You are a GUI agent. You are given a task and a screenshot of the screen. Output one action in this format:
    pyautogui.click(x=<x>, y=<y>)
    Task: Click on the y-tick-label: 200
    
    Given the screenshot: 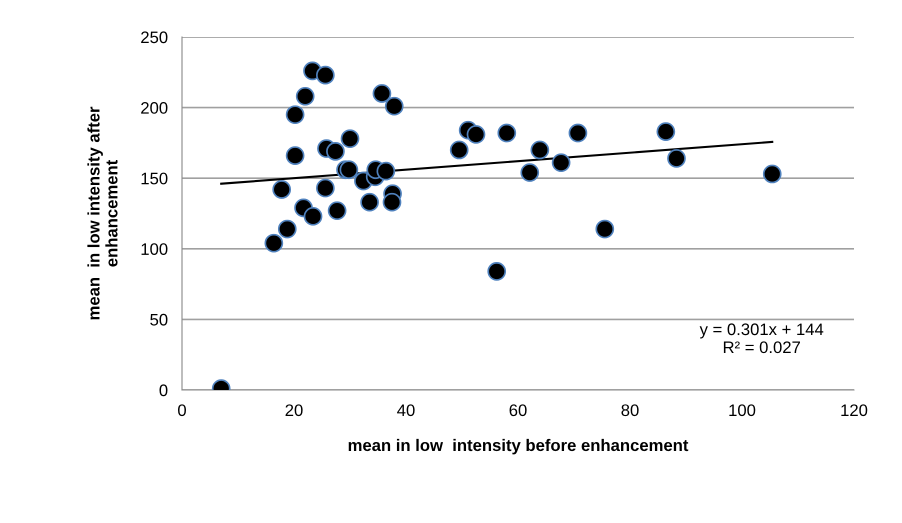 What is the action you would take?
    pyautogui.click(x=154, y=108)
    